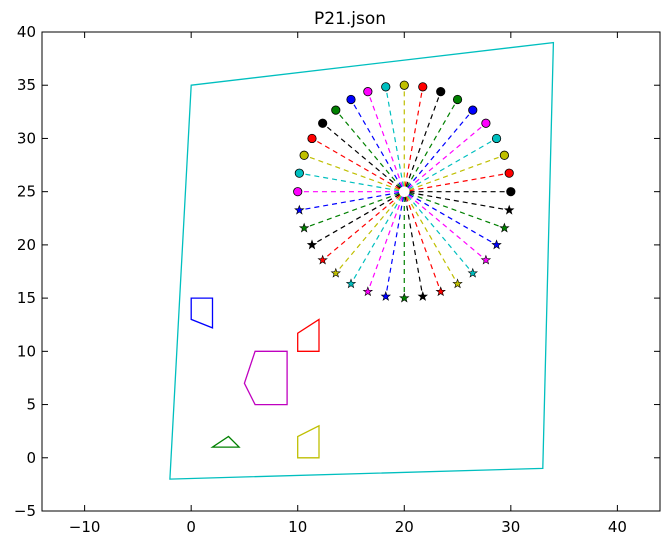 The height and width of the screenshot is (545, 670). I want to click on y-tick-label: 5, so click(31, 405).